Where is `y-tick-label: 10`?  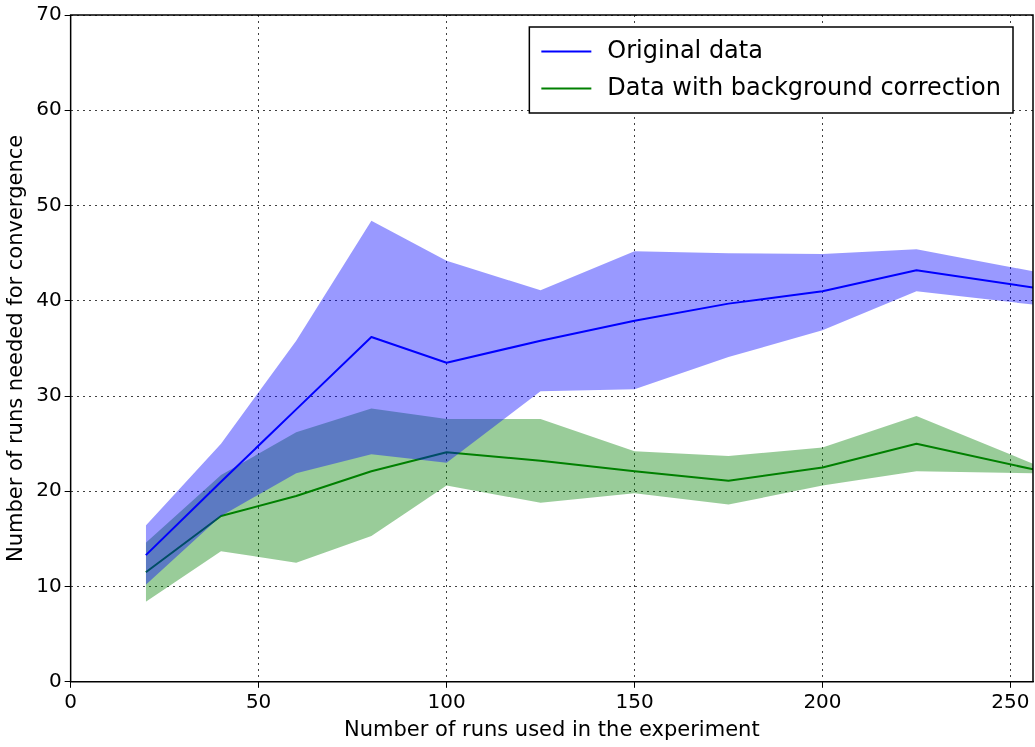
y-tick-label: 10 is located at coordinates (49, 584).